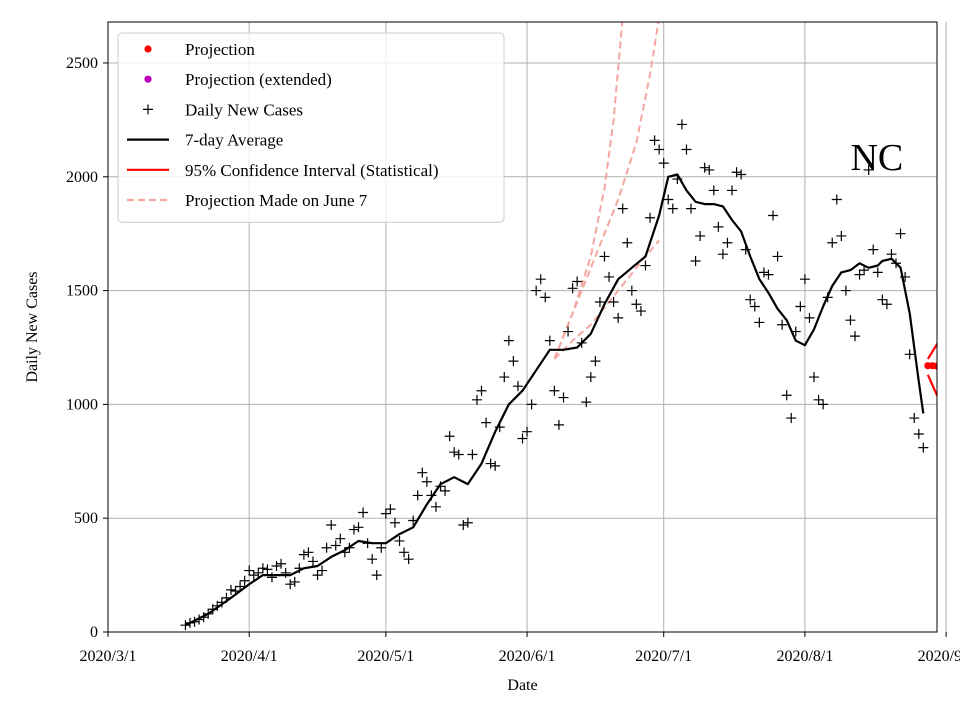 The image size is (960, 720). I want to click on x-tick-label: 2020/6/1, so click(527, 656).